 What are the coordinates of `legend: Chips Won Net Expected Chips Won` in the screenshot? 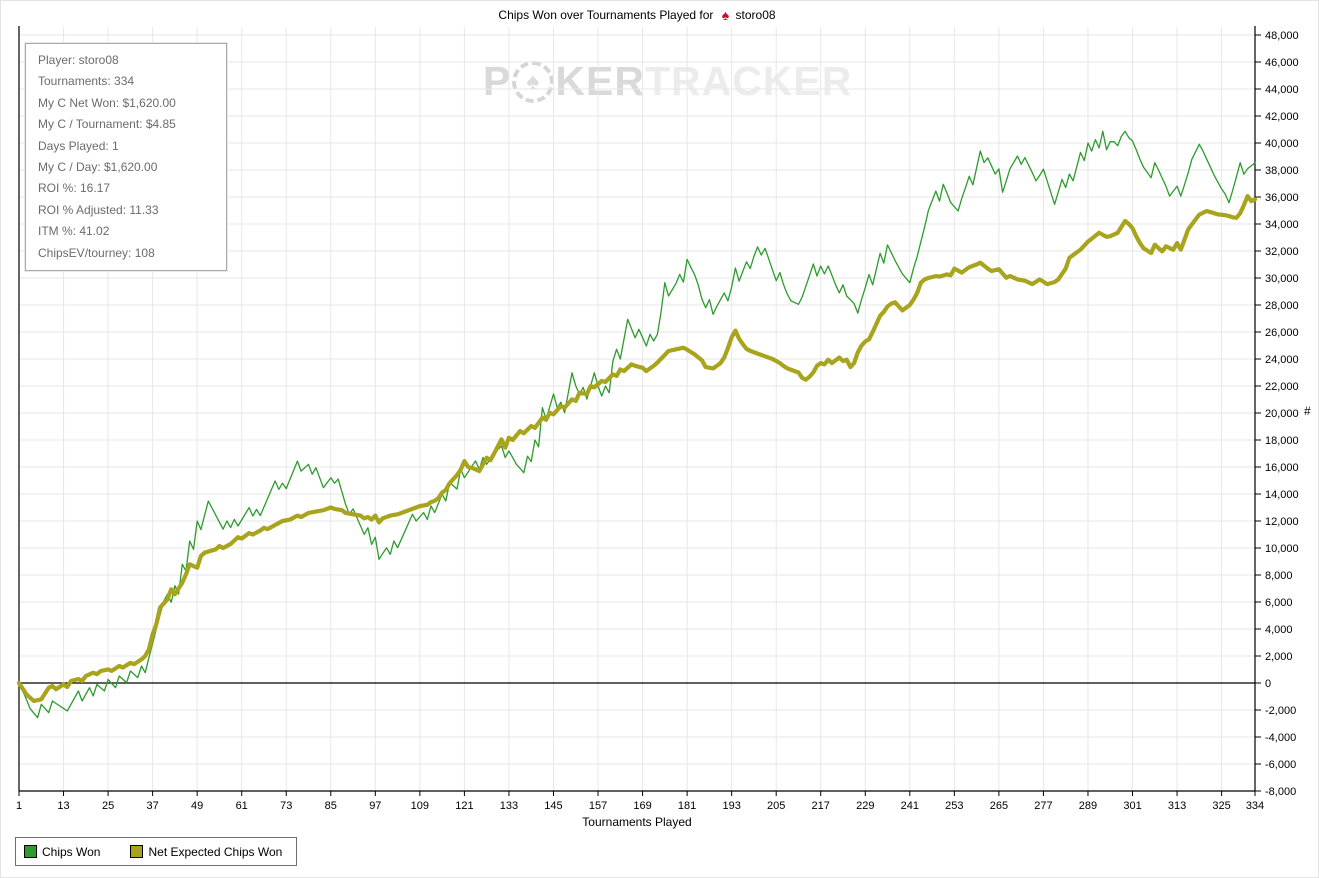 It's located at (156, 851).